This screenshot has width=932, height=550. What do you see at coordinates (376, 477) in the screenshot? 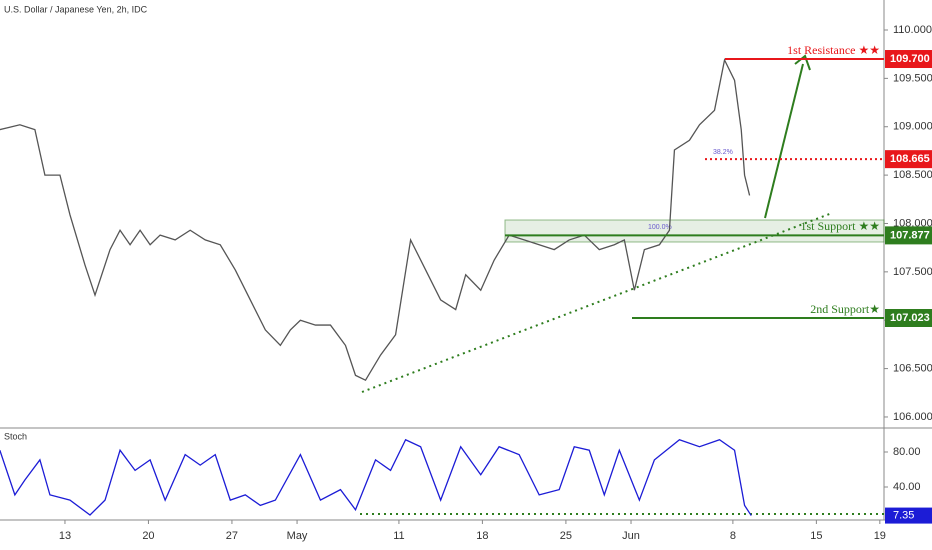
I see `stoch-line` at bounding box center [376, 477].